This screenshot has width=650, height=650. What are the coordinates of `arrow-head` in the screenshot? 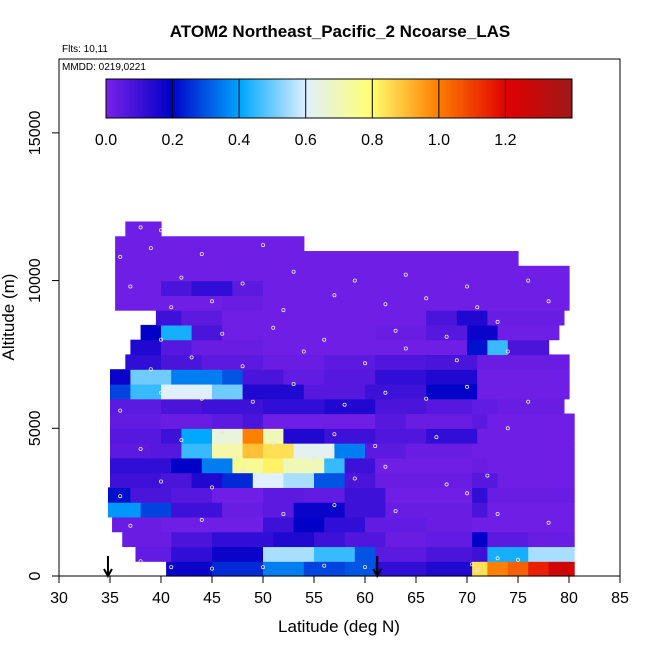 It's located at (108, 573).